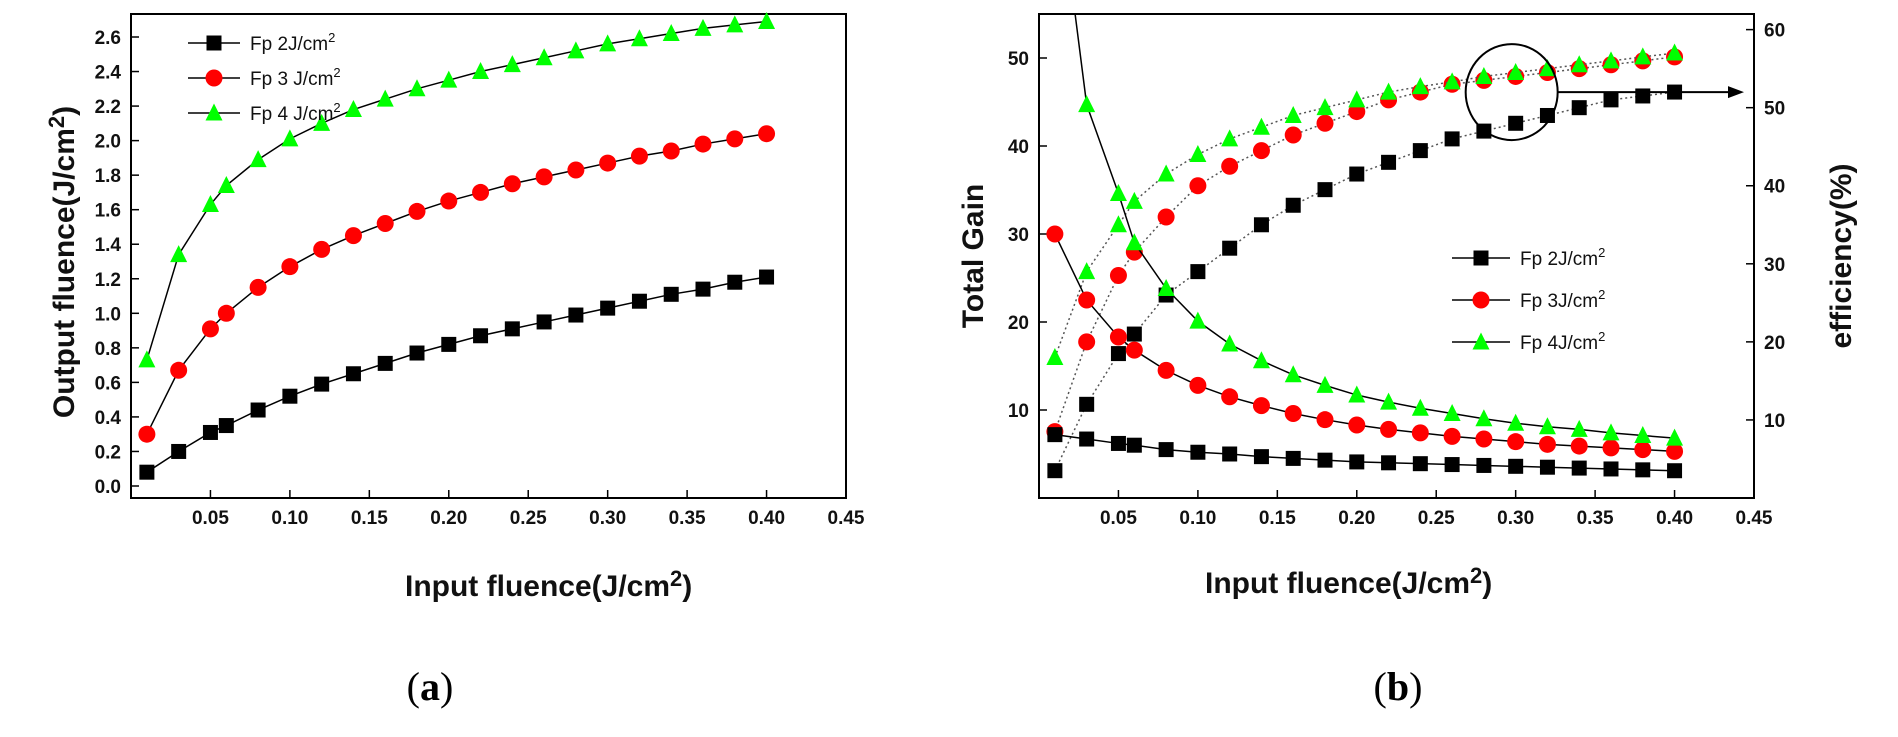 This screenshot has height=737, width=1898. Describe the element at coordinates (108, 418) in the screenshot. I see `panel-a-y-tick-label: 0.4` at that location.